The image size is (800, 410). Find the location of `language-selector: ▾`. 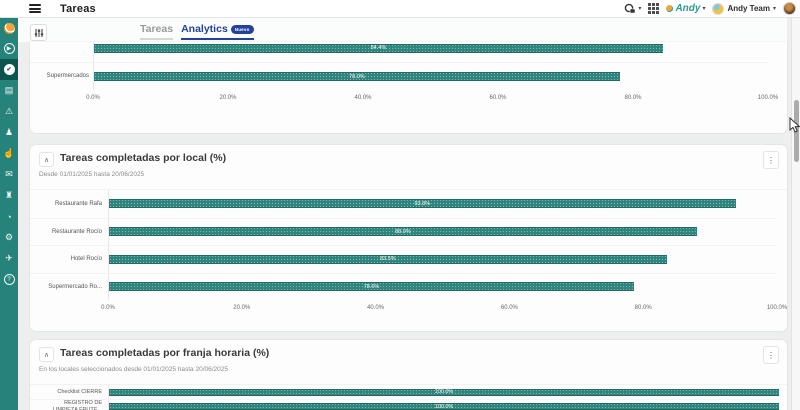

language-selector: ▾ is located at coordinates (632, 9).